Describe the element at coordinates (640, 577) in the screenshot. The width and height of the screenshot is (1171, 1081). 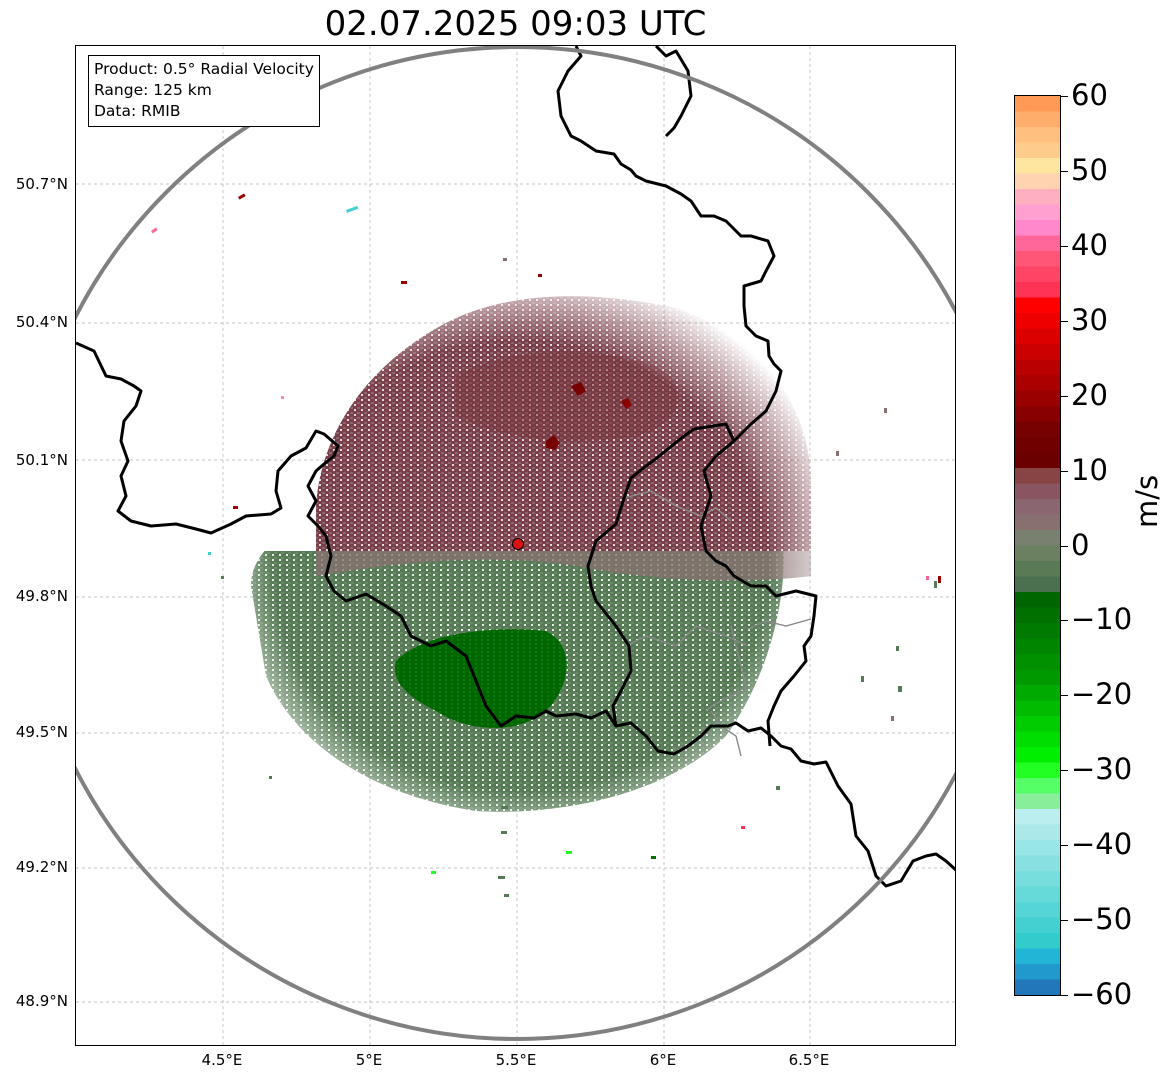
I see `border-lu-west` at that location.